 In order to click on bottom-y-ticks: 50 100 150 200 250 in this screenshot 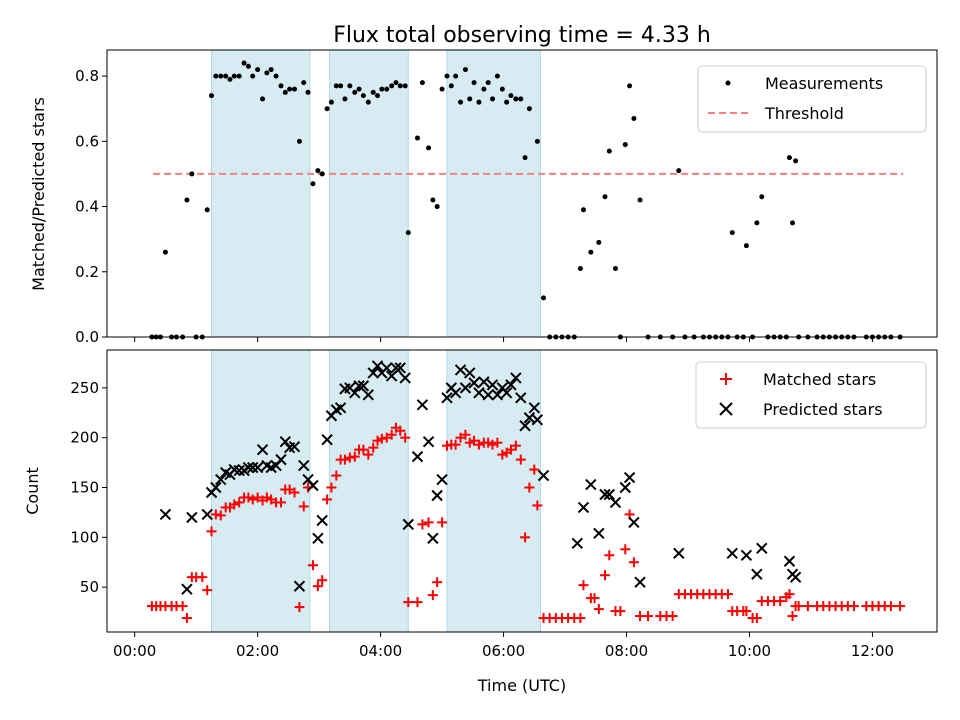, I will do `click(88, 487)`.